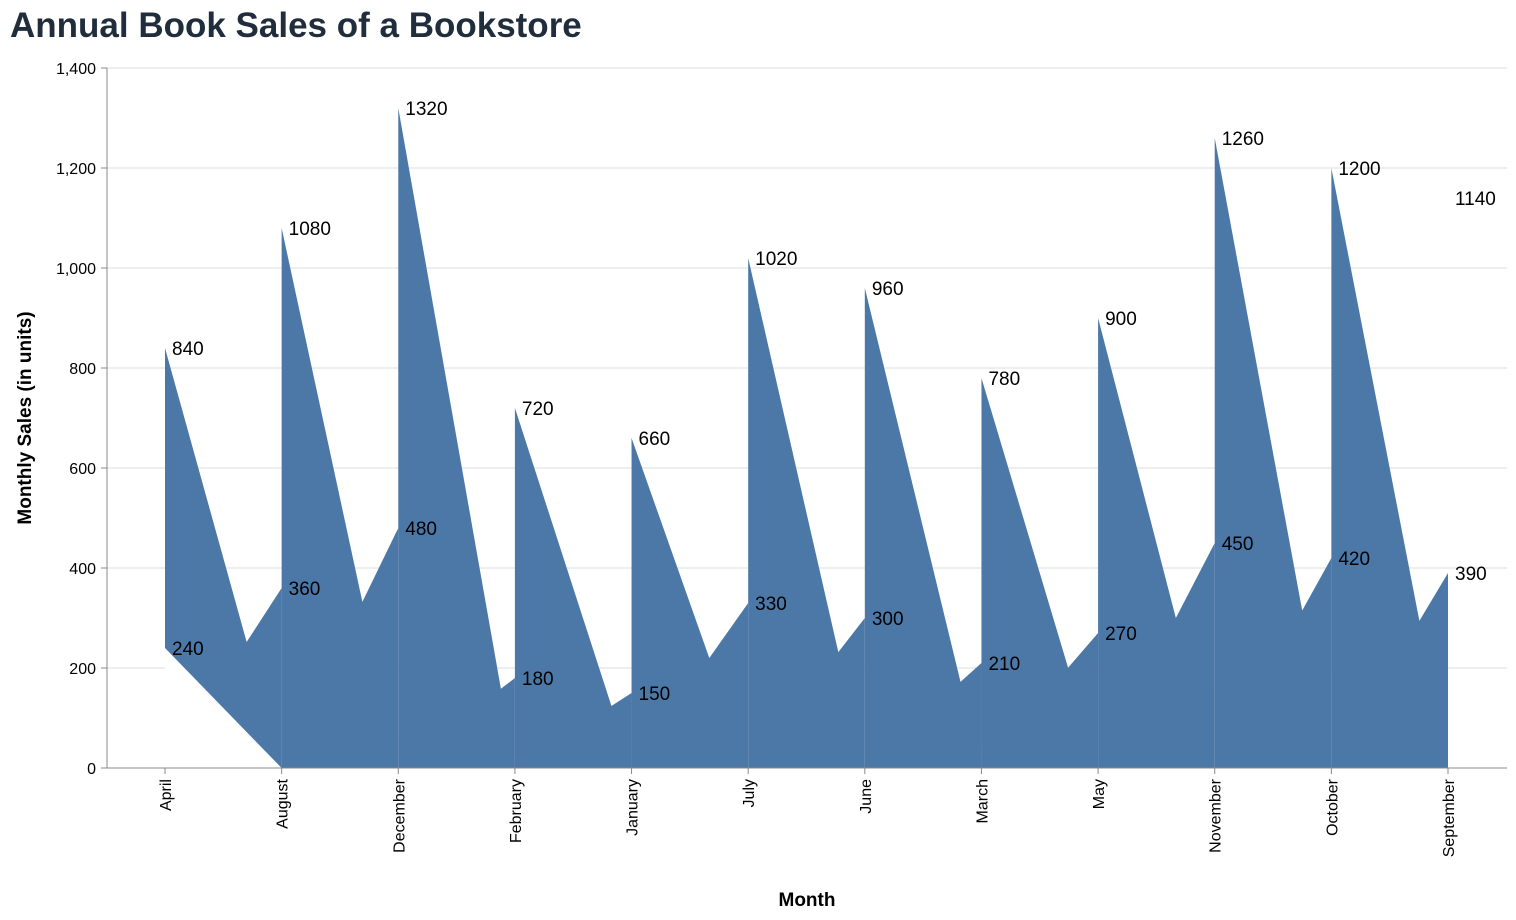 The width and height of the screenshot is (1516, 920). Describe the element at coordinates (283, 803) in the screenshot. I see `x-tick-label-august: August` at that location.